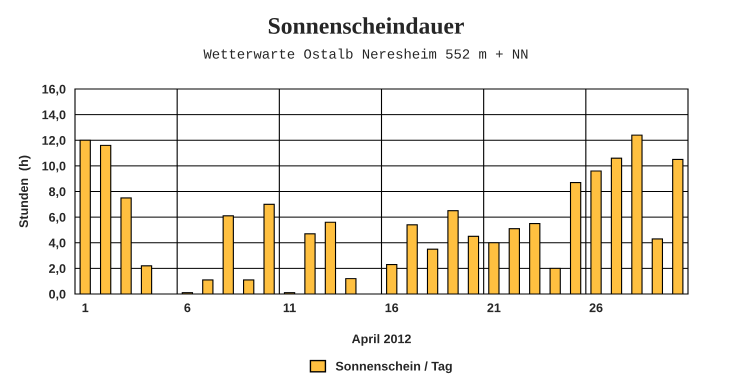 The height and width of the screenshot is (380, 732). What do you see at coordinates (493, 307) in the screenshot?
I see `x-tick-label: 21` at bounding box center [493, 307].